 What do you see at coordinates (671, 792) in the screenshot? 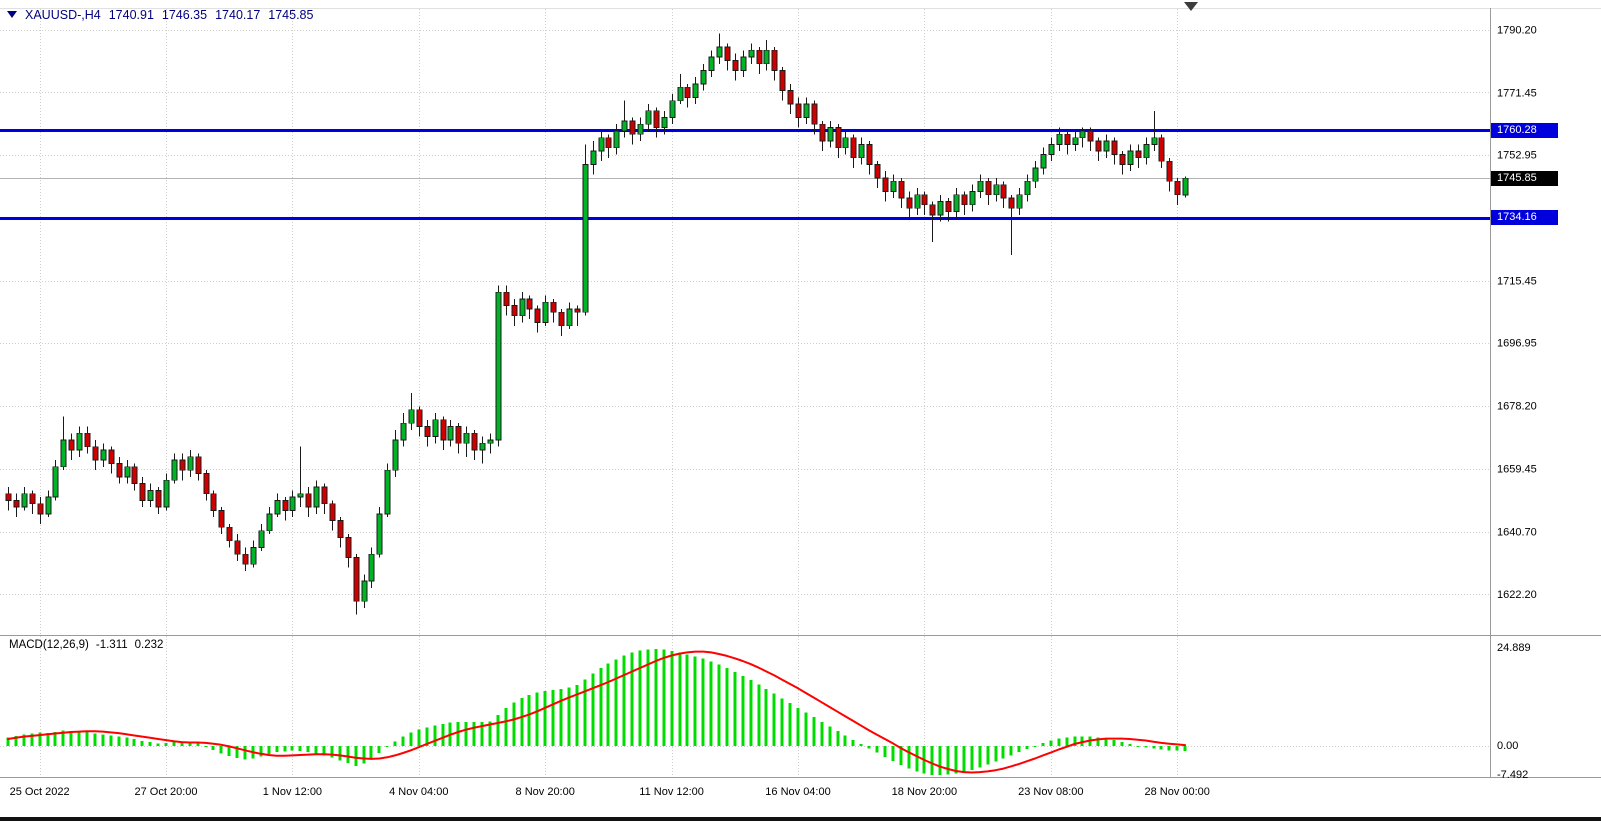
I see `date-label: 11 Nov 12:00` at bounding box center [671, 792].